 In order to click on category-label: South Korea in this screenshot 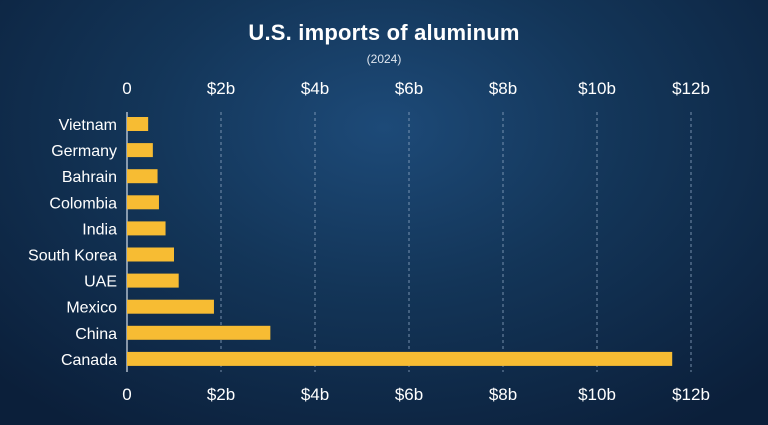, I will do `click(72, 256)`.